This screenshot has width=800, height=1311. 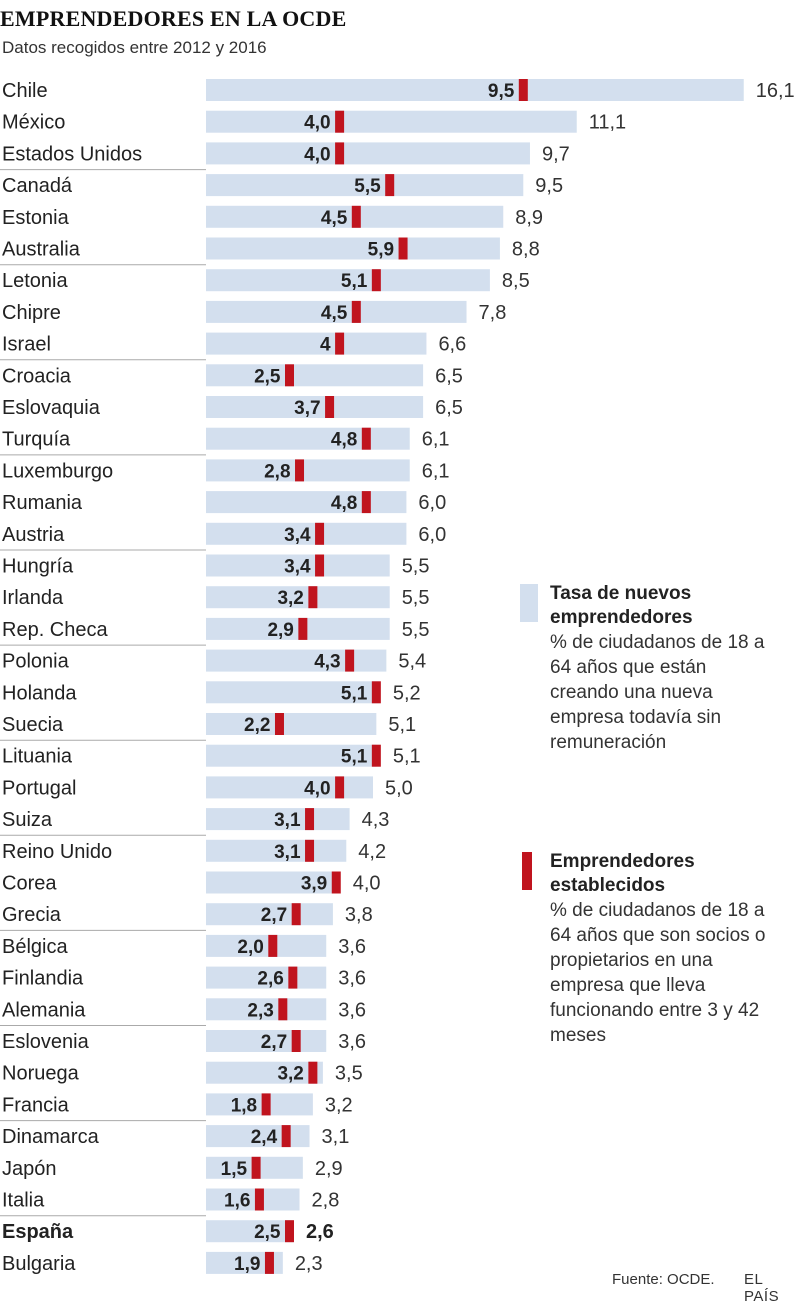 What do you see at coordinates (26, 345) in the screenshot?
I see `country-label: Israel` at bounding box center [26, 345].